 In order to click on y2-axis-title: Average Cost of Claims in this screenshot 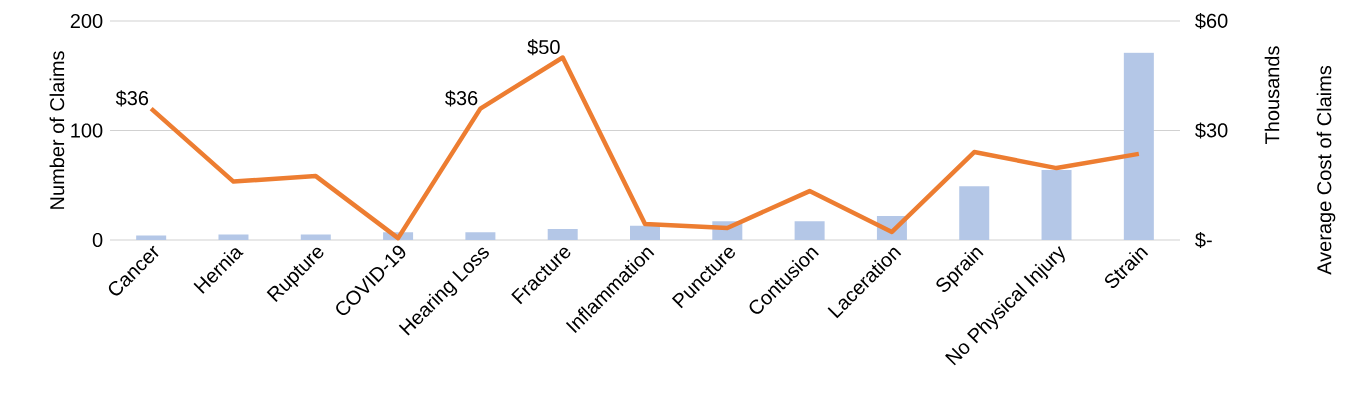, I will do `click(1326, 170)`.